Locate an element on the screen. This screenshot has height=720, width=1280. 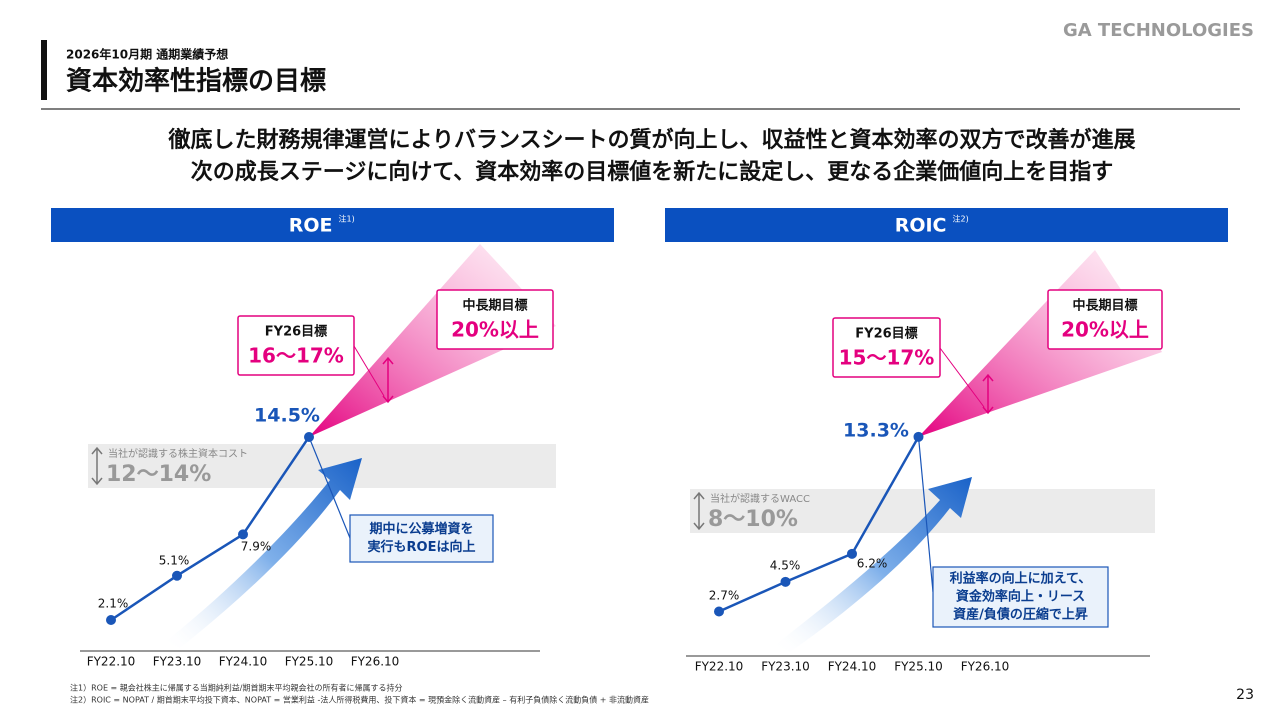
cost-band is located at coordinates (322, 466).